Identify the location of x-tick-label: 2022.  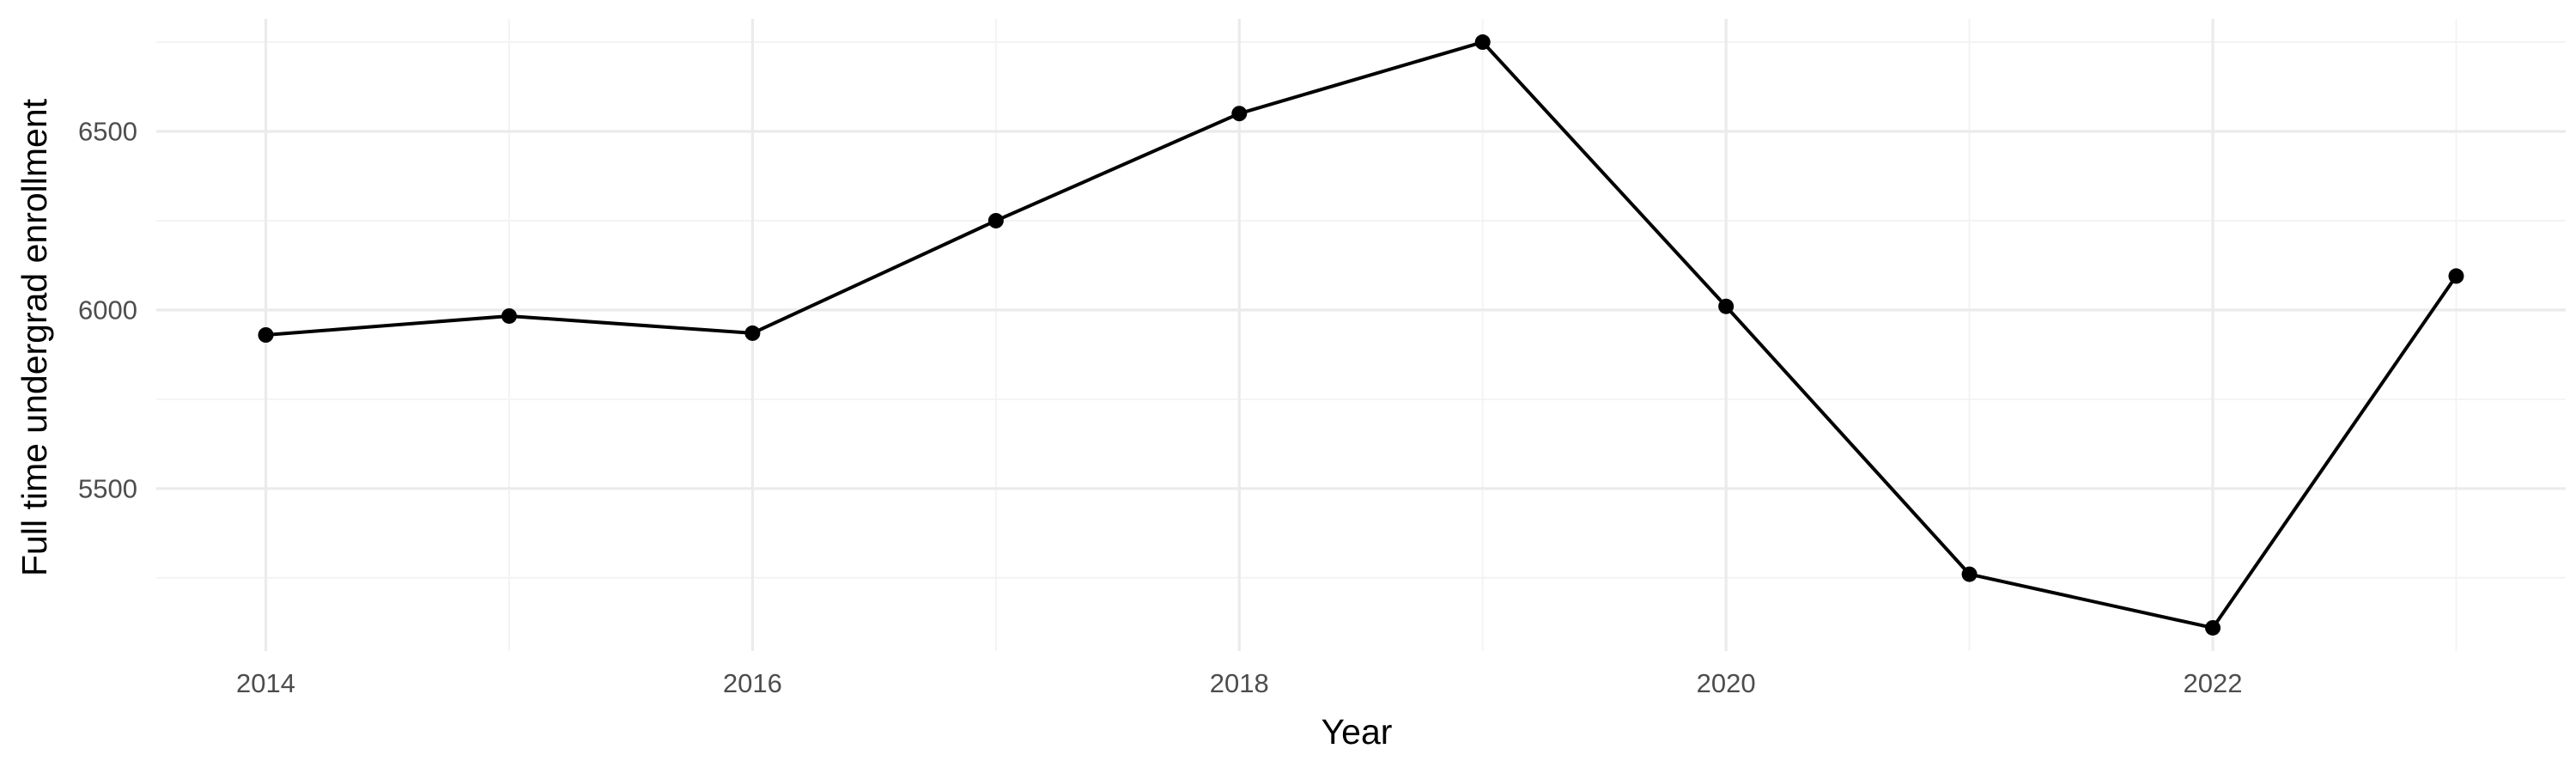
(2214, 683).